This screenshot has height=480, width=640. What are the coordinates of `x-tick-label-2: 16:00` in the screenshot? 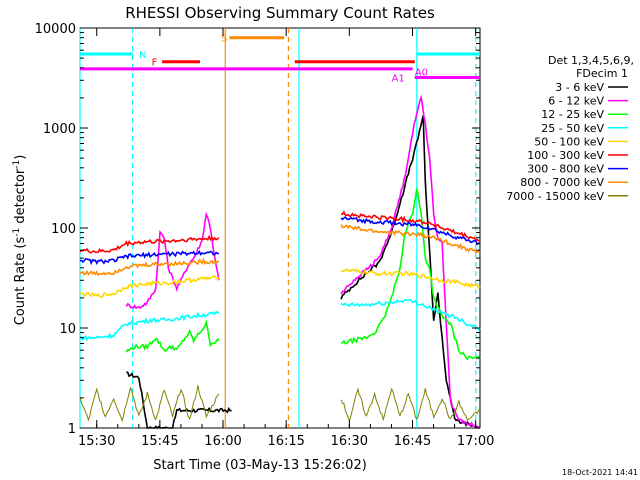 It's located at (222, 441).